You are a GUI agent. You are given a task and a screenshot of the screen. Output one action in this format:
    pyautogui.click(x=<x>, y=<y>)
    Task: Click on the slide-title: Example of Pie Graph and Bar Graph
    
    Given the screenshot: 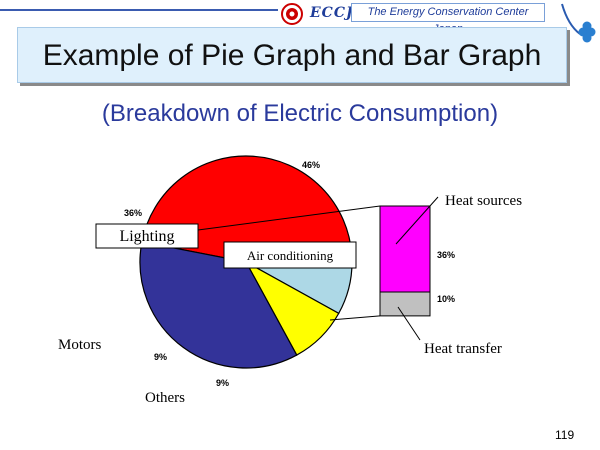 What is the action you would take?
    pyautogui.click(x=292, y=55)
    